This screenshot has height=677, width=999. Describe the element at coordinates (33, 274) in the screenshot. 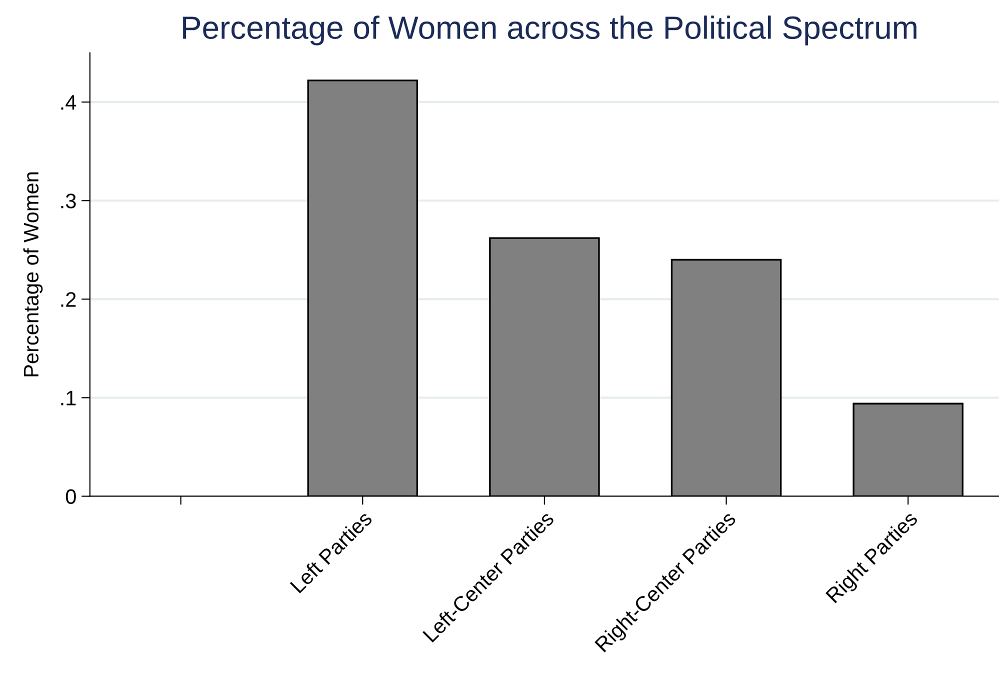

I see `y-axis-title: Percentage of Women` at that location.